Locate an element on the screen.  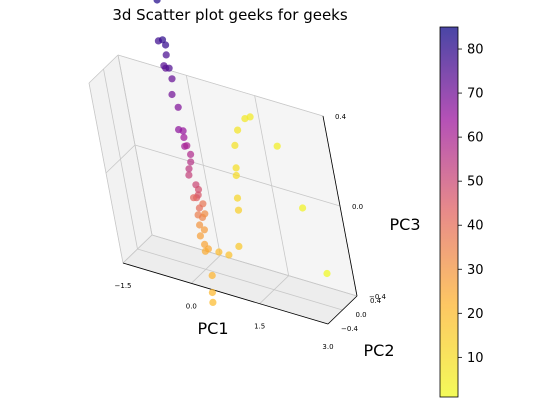
colorbar-tick-label: 40 is located at coordinates (475, 226).